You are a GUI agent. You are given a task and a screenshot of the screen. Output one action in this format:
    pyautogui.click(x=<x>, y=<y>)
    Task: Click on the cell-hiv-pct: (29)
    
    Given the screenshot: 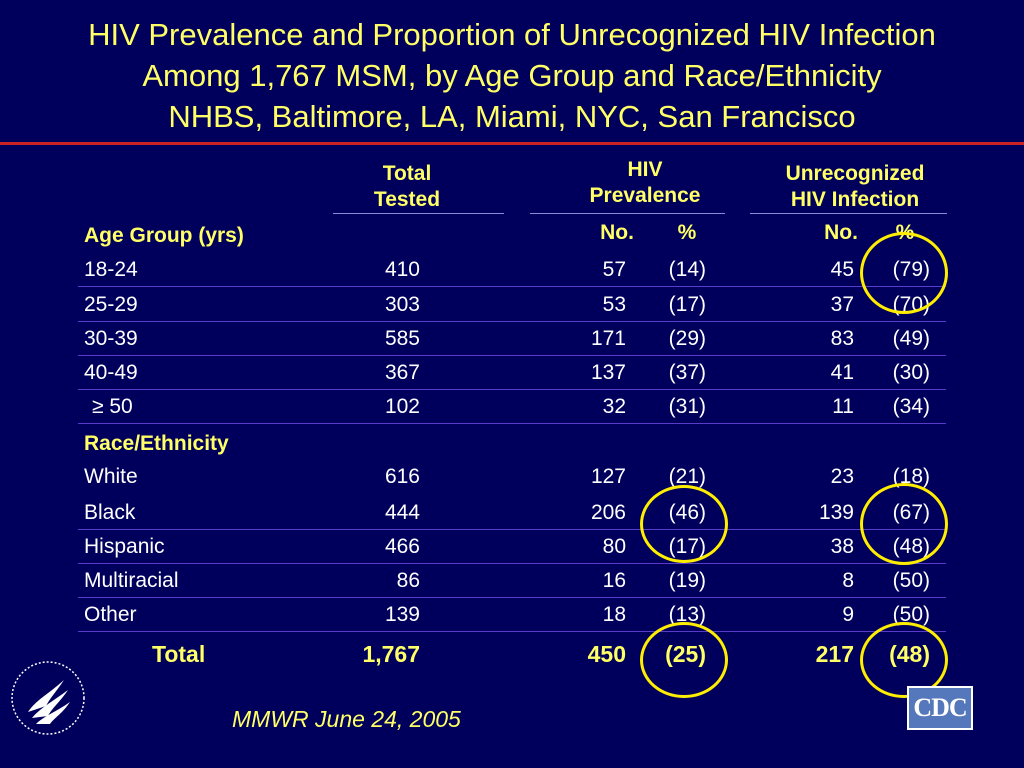 What is the action you would take?
    pyautogui.click(x=687, y=338)
    